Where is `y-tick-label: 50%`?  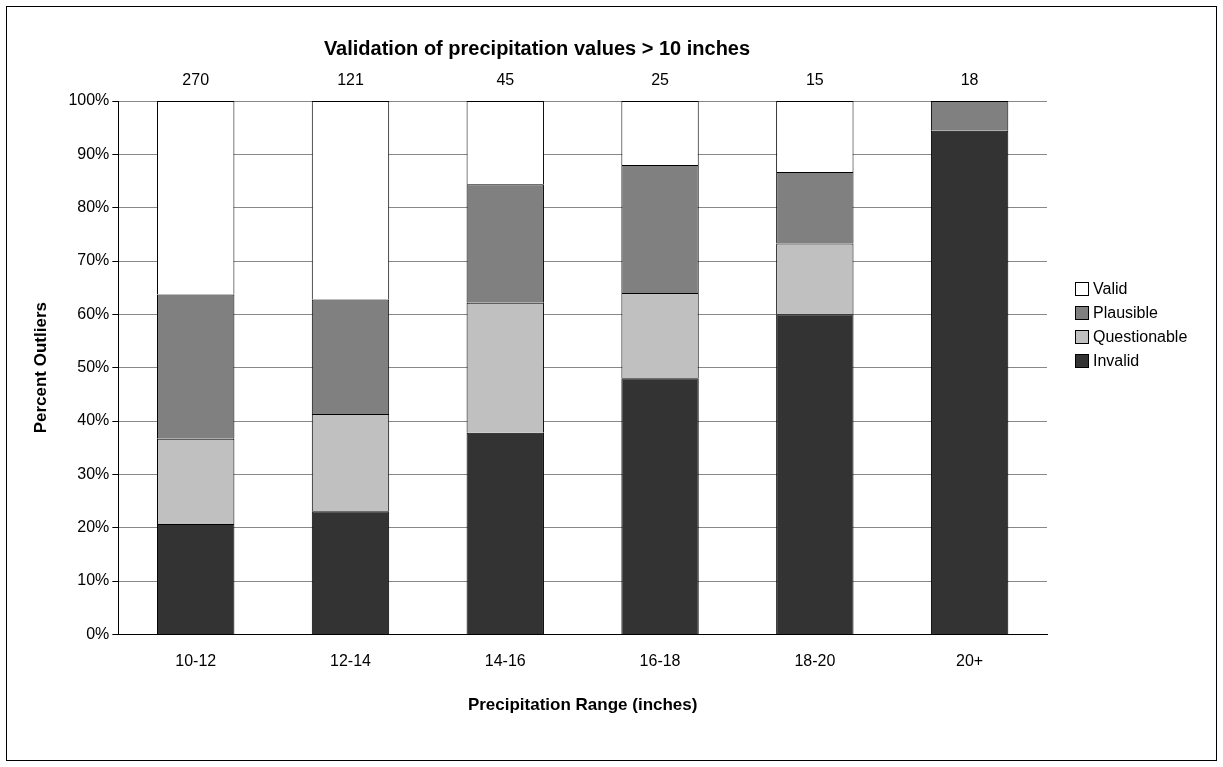 y-tick-label: 50% is located at coordinates (93, 367).